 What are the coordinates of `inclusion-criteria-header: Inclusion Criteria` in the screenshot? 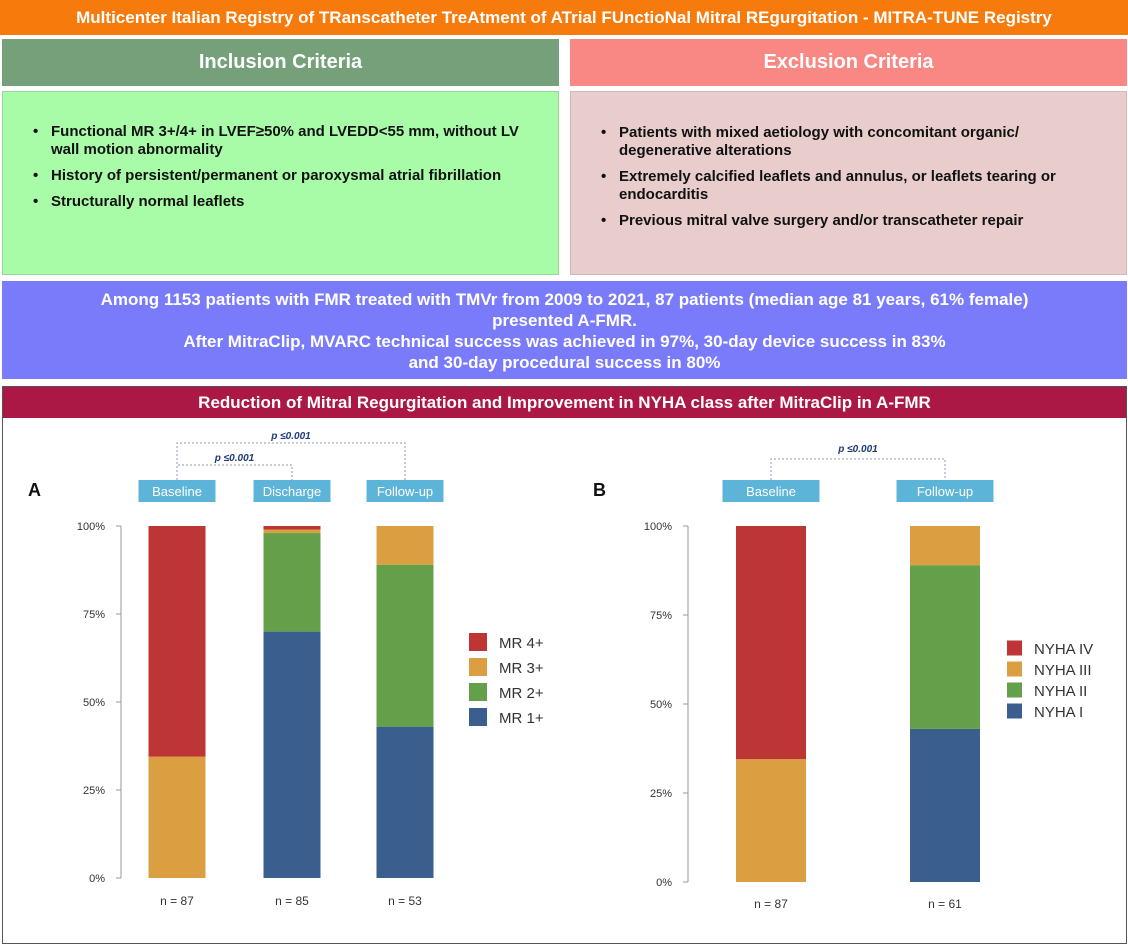 It's located at (280, 62).